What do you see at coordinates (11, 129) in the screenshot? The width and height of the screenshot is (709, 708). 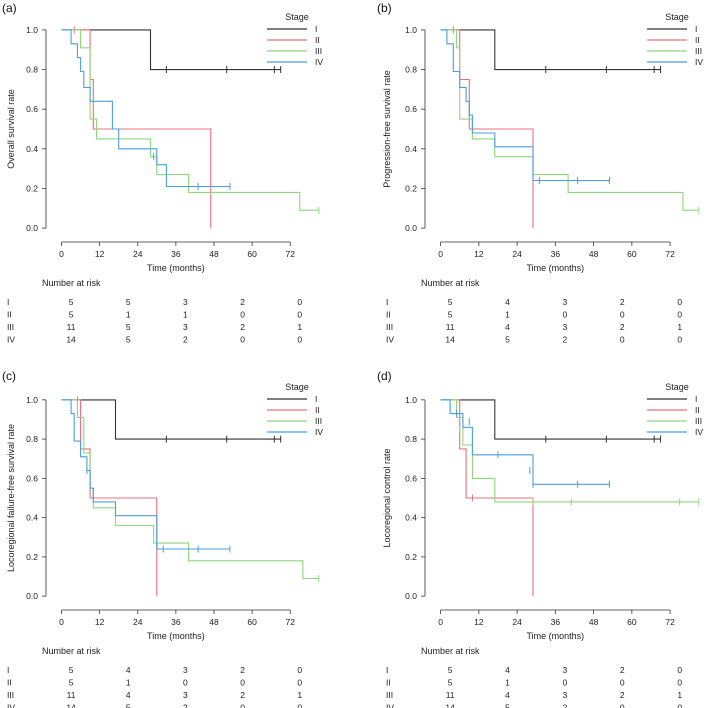 I see `y-axis-label: Overall survival rate` at bounding box center [11, 129].